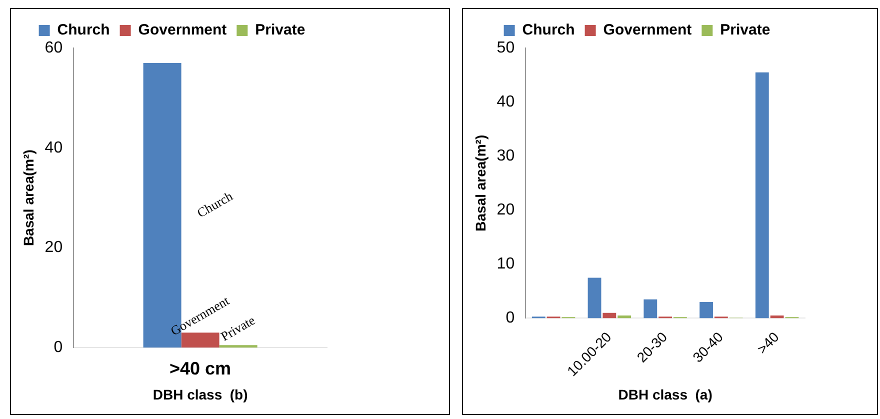  I want to click on y-tick-label: 60, so click(53, 47).